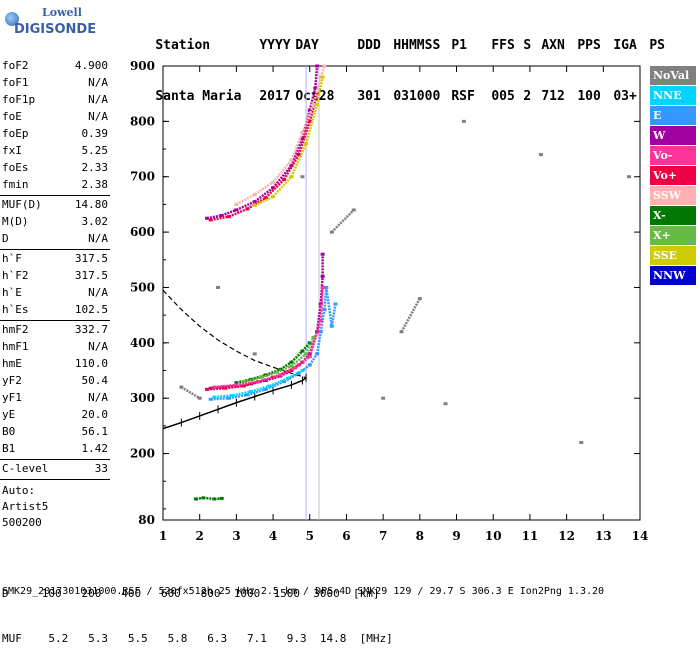 This screenshot has width=700, height=661. Describe the element at coordinates (15, 329) in the screenshot. I see `param-key: hmF2` at that location.